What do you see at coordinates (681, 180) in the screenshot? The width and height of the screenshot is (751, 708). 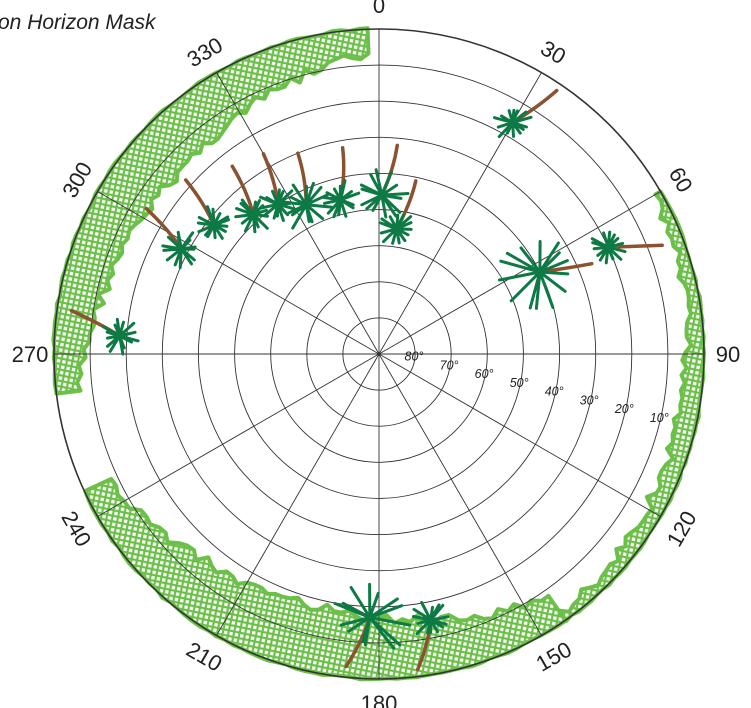 I see `azimuth-label: 60` at bounding box center [681, 180].